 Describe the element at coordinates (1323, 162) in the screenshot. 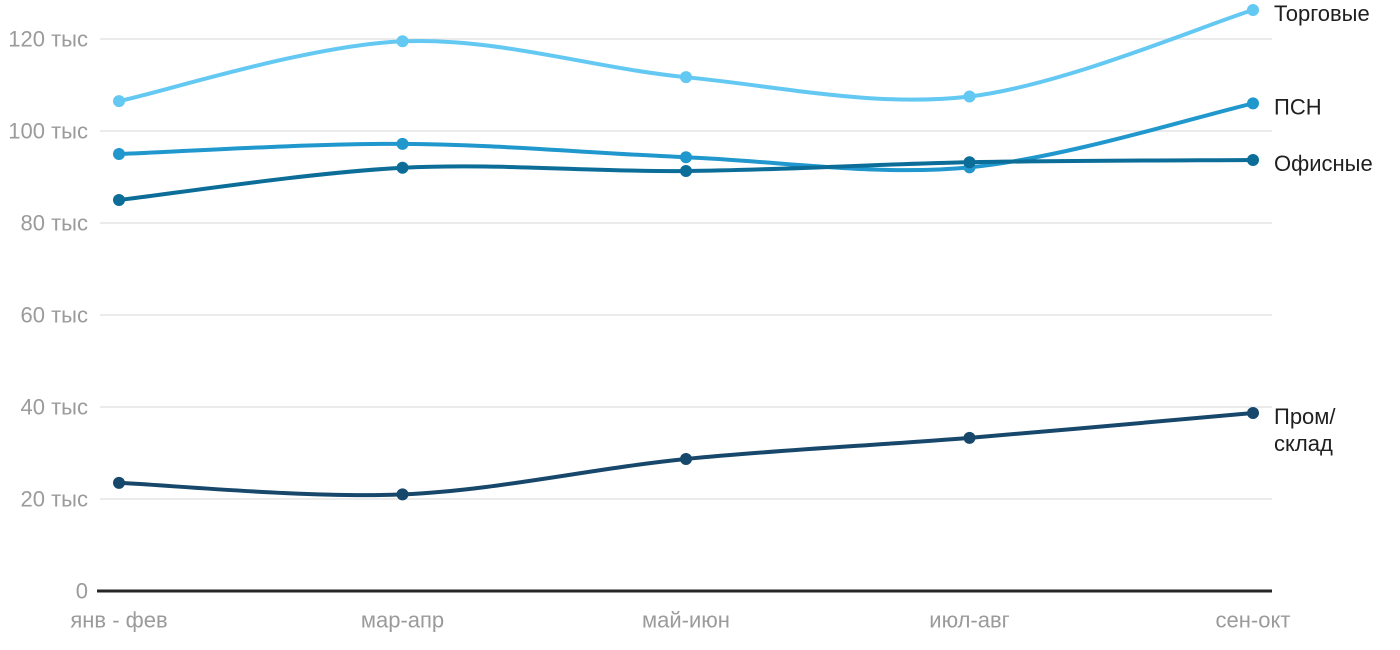

I see `series-label-ofisnye: Офисные` at that location.